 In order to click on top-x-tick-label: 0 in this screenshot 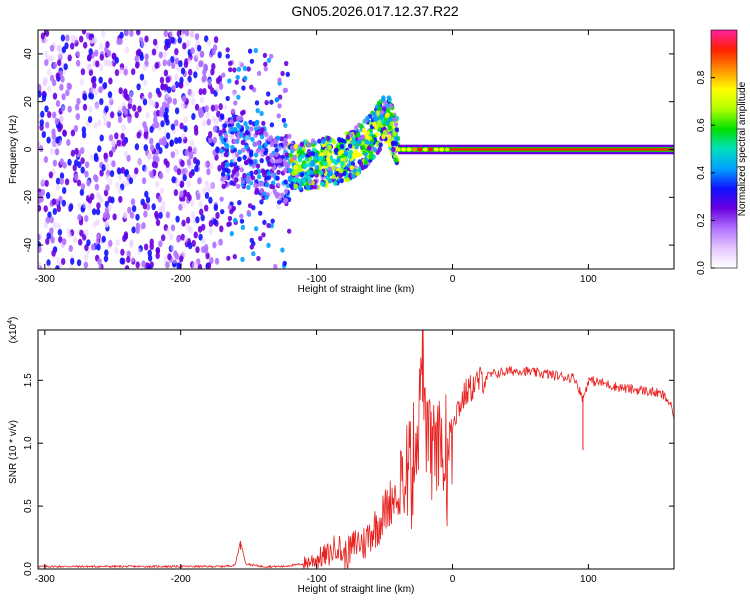, I will do `click(453, 279)`.